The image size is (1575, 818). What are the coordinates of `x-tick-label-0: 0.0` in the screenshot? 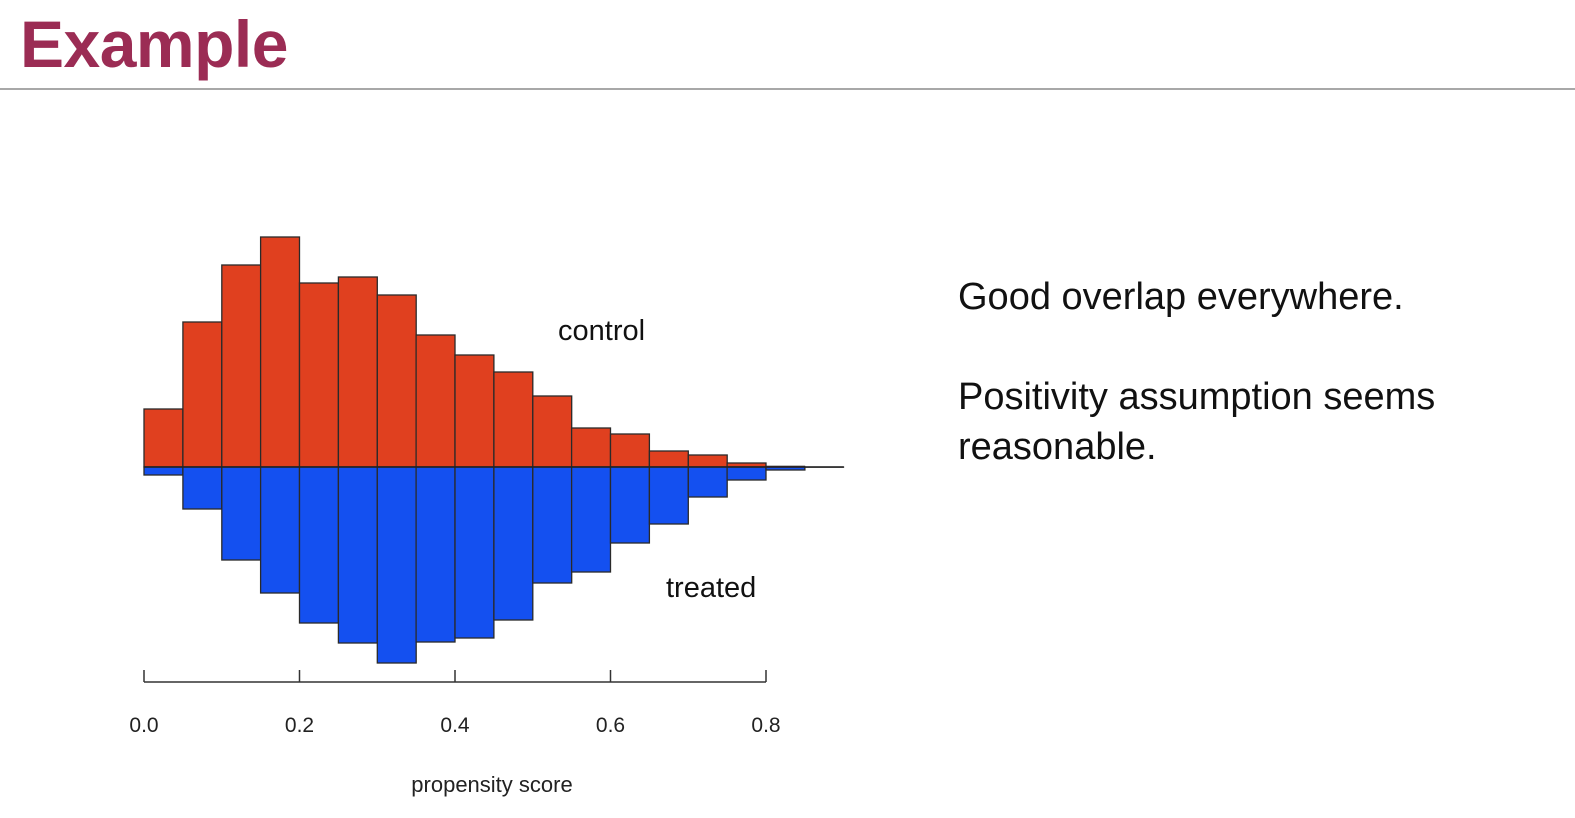 It's located at (143, 725).